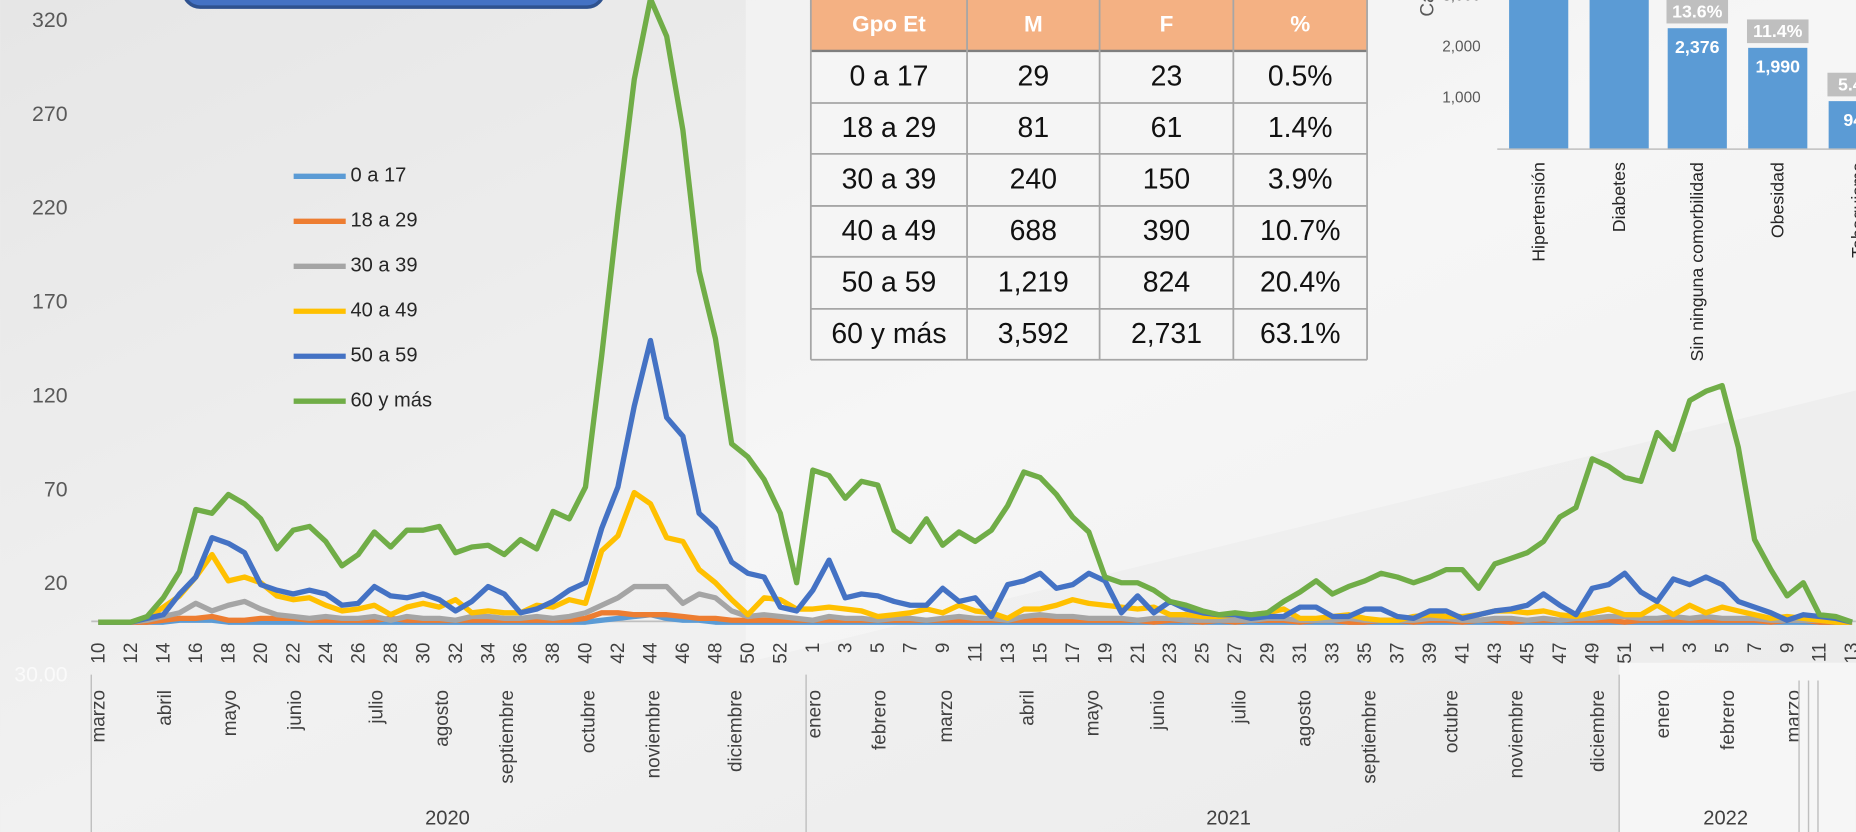  I want to click on y-tick-label: 20, so click(56, 583).